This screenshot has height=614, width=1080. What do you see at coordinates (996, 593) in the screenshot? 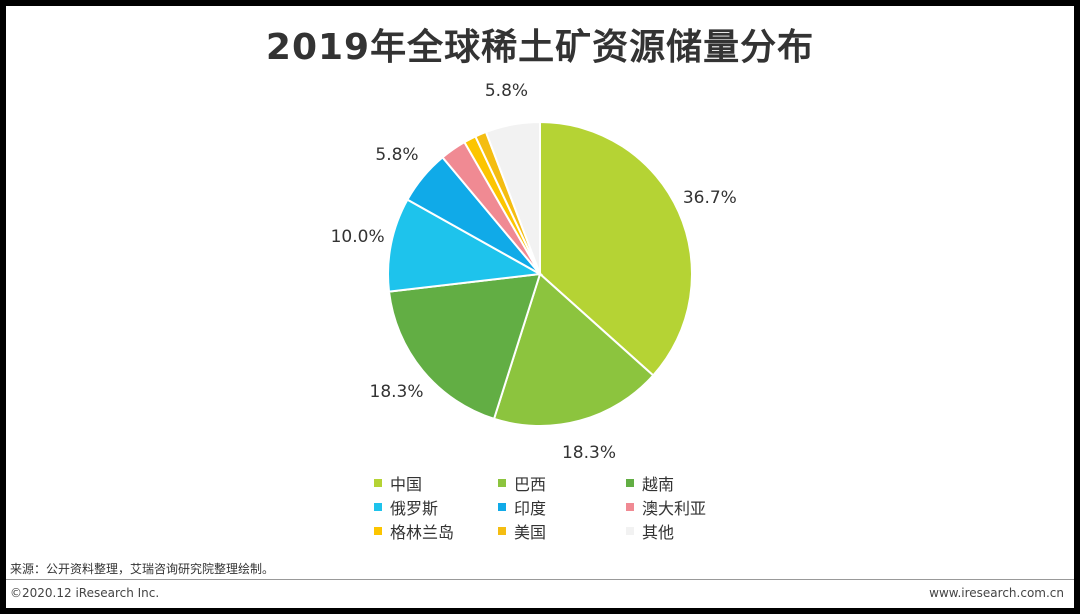
I see `website-text: www.iresearch.com.cn` at bounding box center [996, 593].